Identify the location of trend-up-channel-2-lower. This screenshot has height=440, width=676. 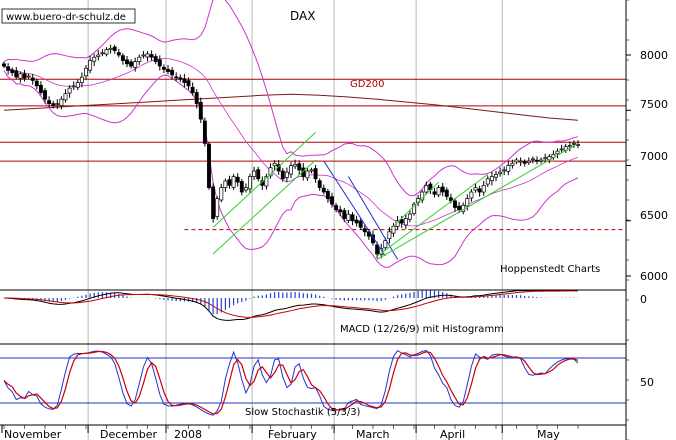
(477, 201).